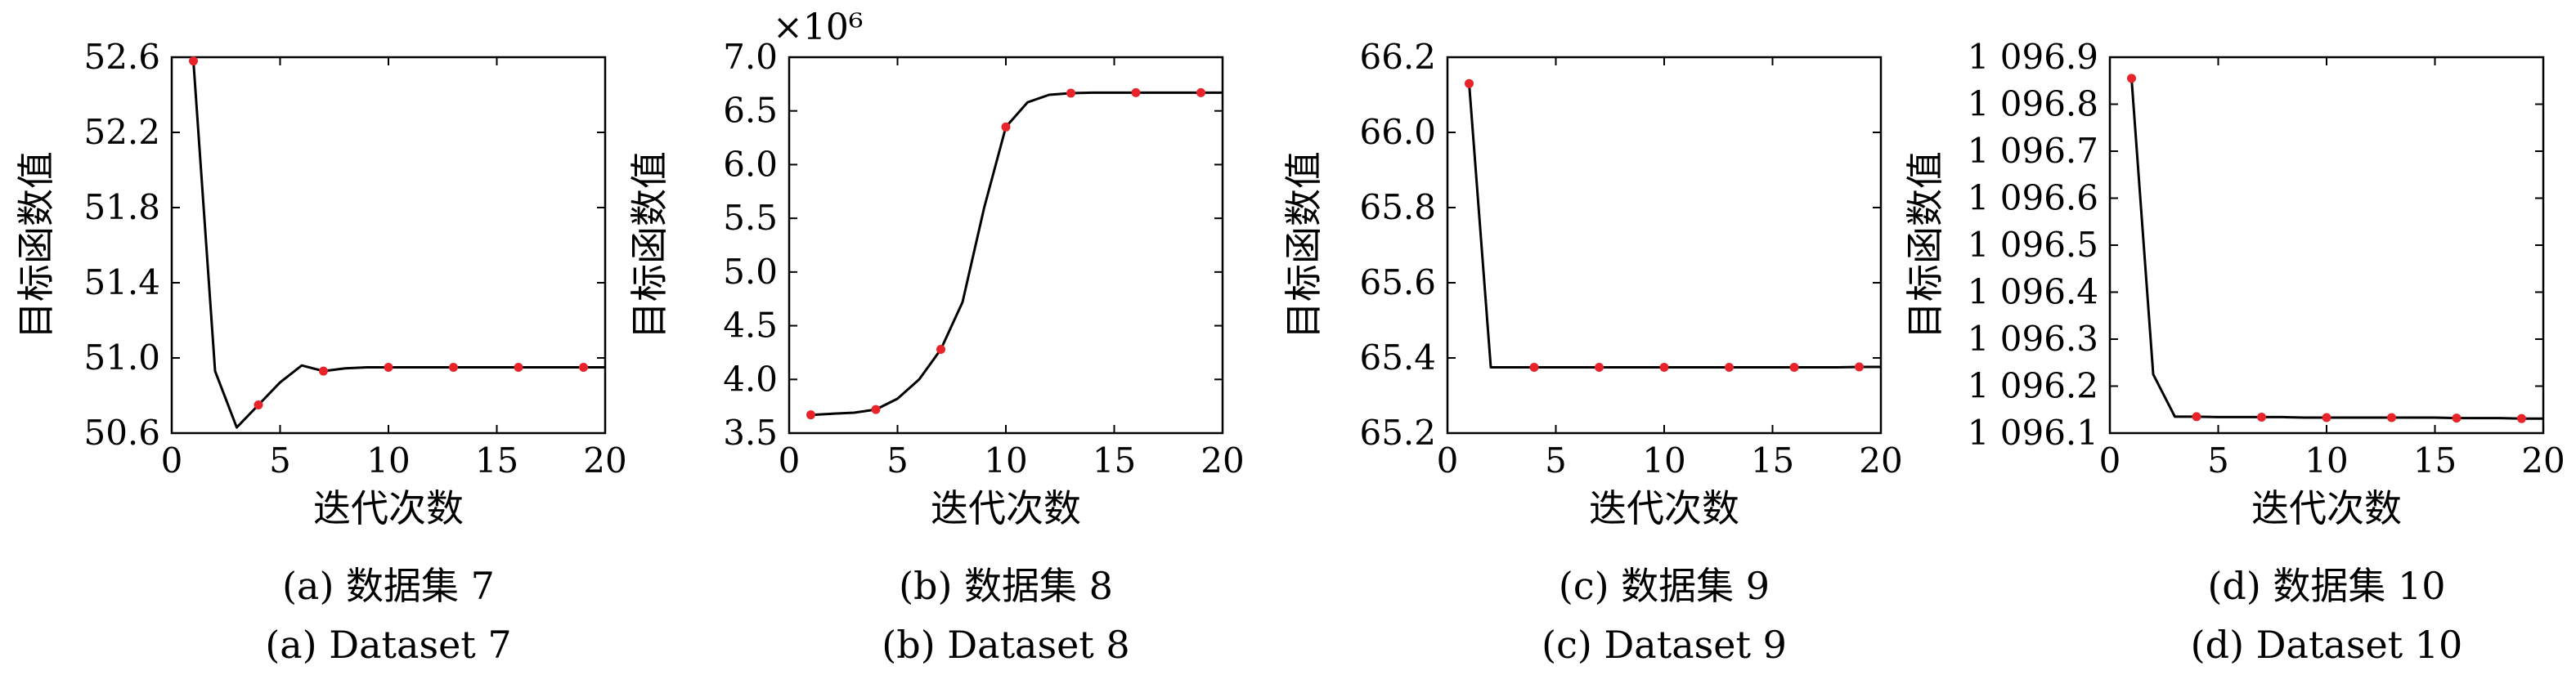 This screenshot has width=2576, height=675. What do you see at coordinates (750, 164) in the screenshot?
I see `y-tick-label: 6.0` at bounding box center [750, 164].